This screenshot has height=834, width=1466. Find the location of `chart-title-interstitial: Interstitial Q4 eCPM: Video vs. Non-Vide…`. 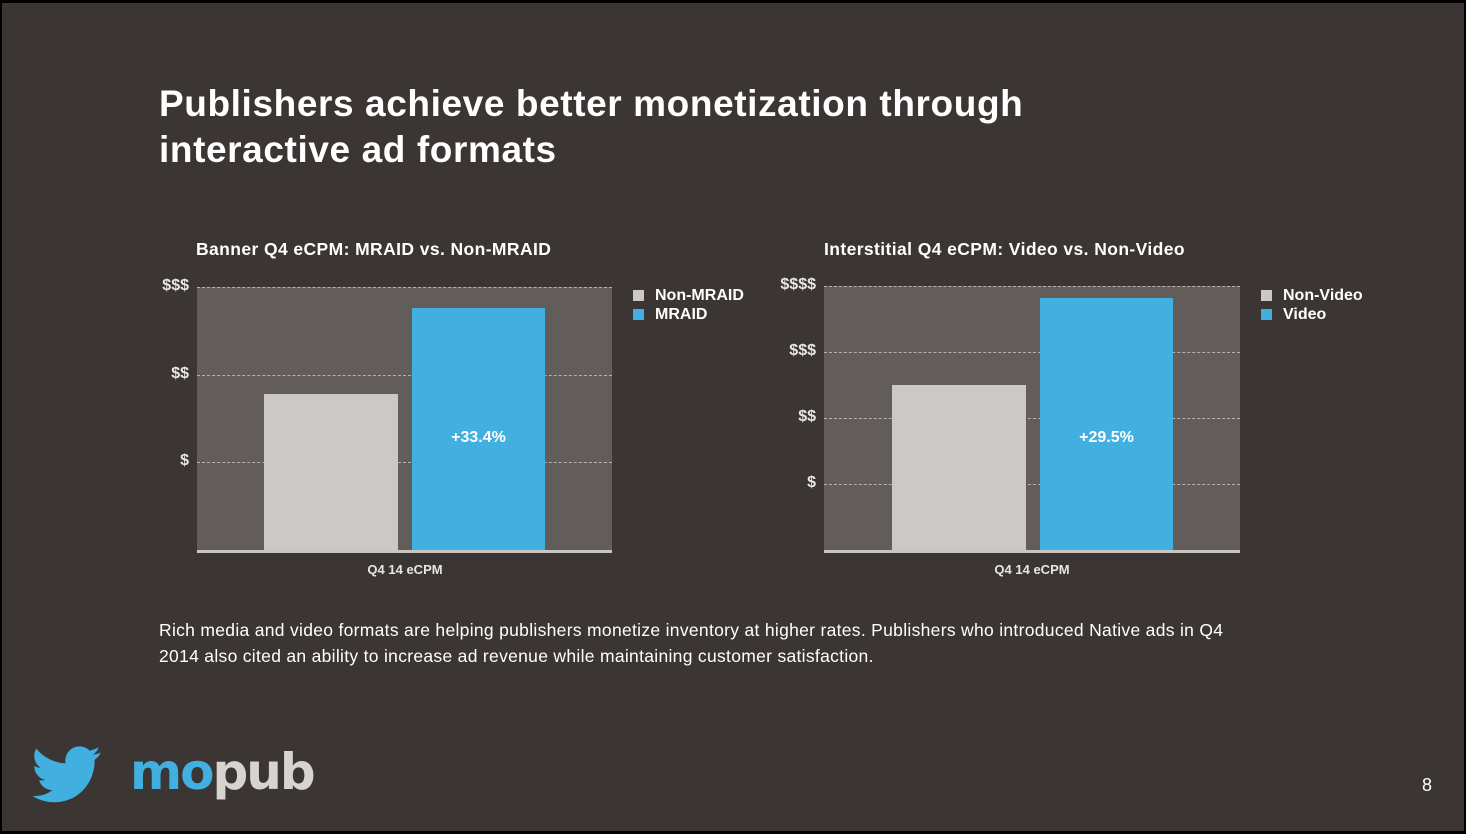

chart-title-interstitial: Interstitial Q4 eCPM: Video vs. Non-Vide… is located at coordinates (1004, 249).